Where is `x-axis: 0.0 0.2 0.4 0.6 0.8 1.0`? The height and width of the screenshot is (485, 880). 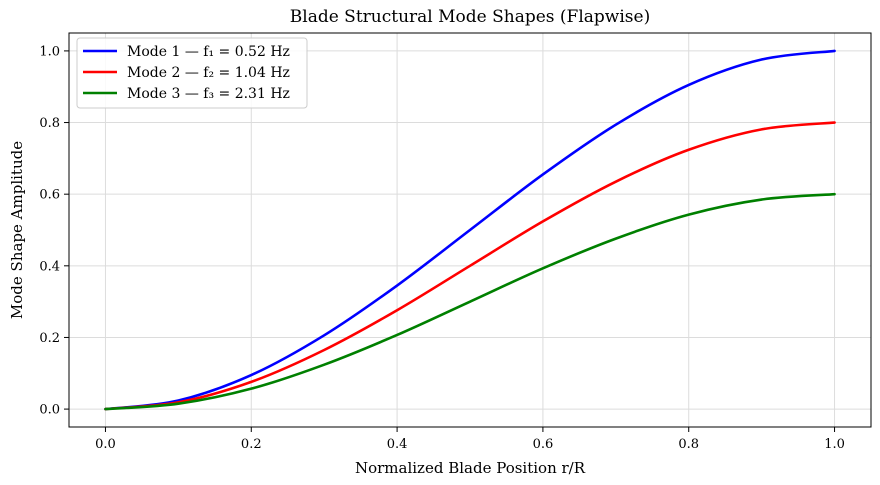
x-axis: 0.0 0.2 0.4 0.6 0.8 1.0 is located at coordinates (470, 439).